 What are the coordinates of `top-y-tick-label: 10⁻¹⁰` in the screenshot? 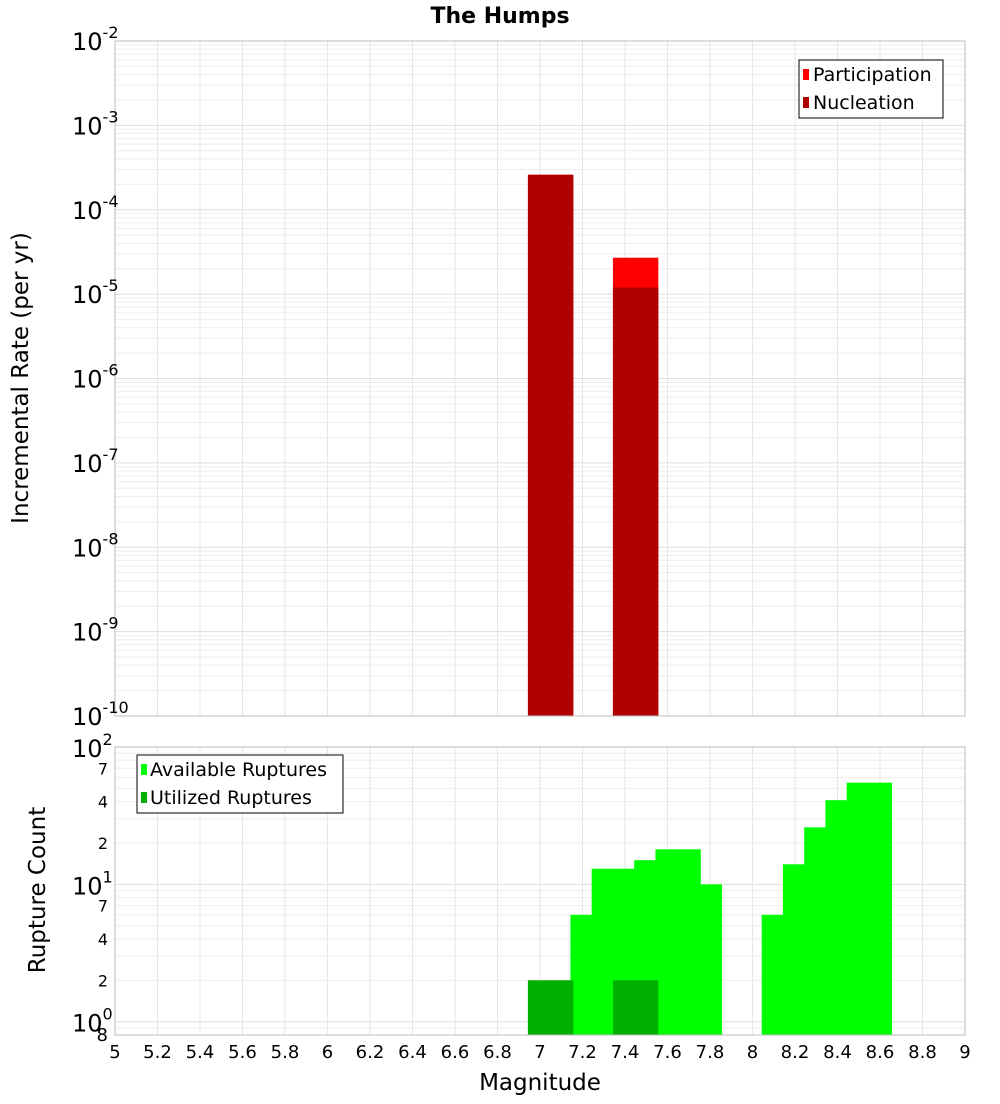 It's located at (100, 714).